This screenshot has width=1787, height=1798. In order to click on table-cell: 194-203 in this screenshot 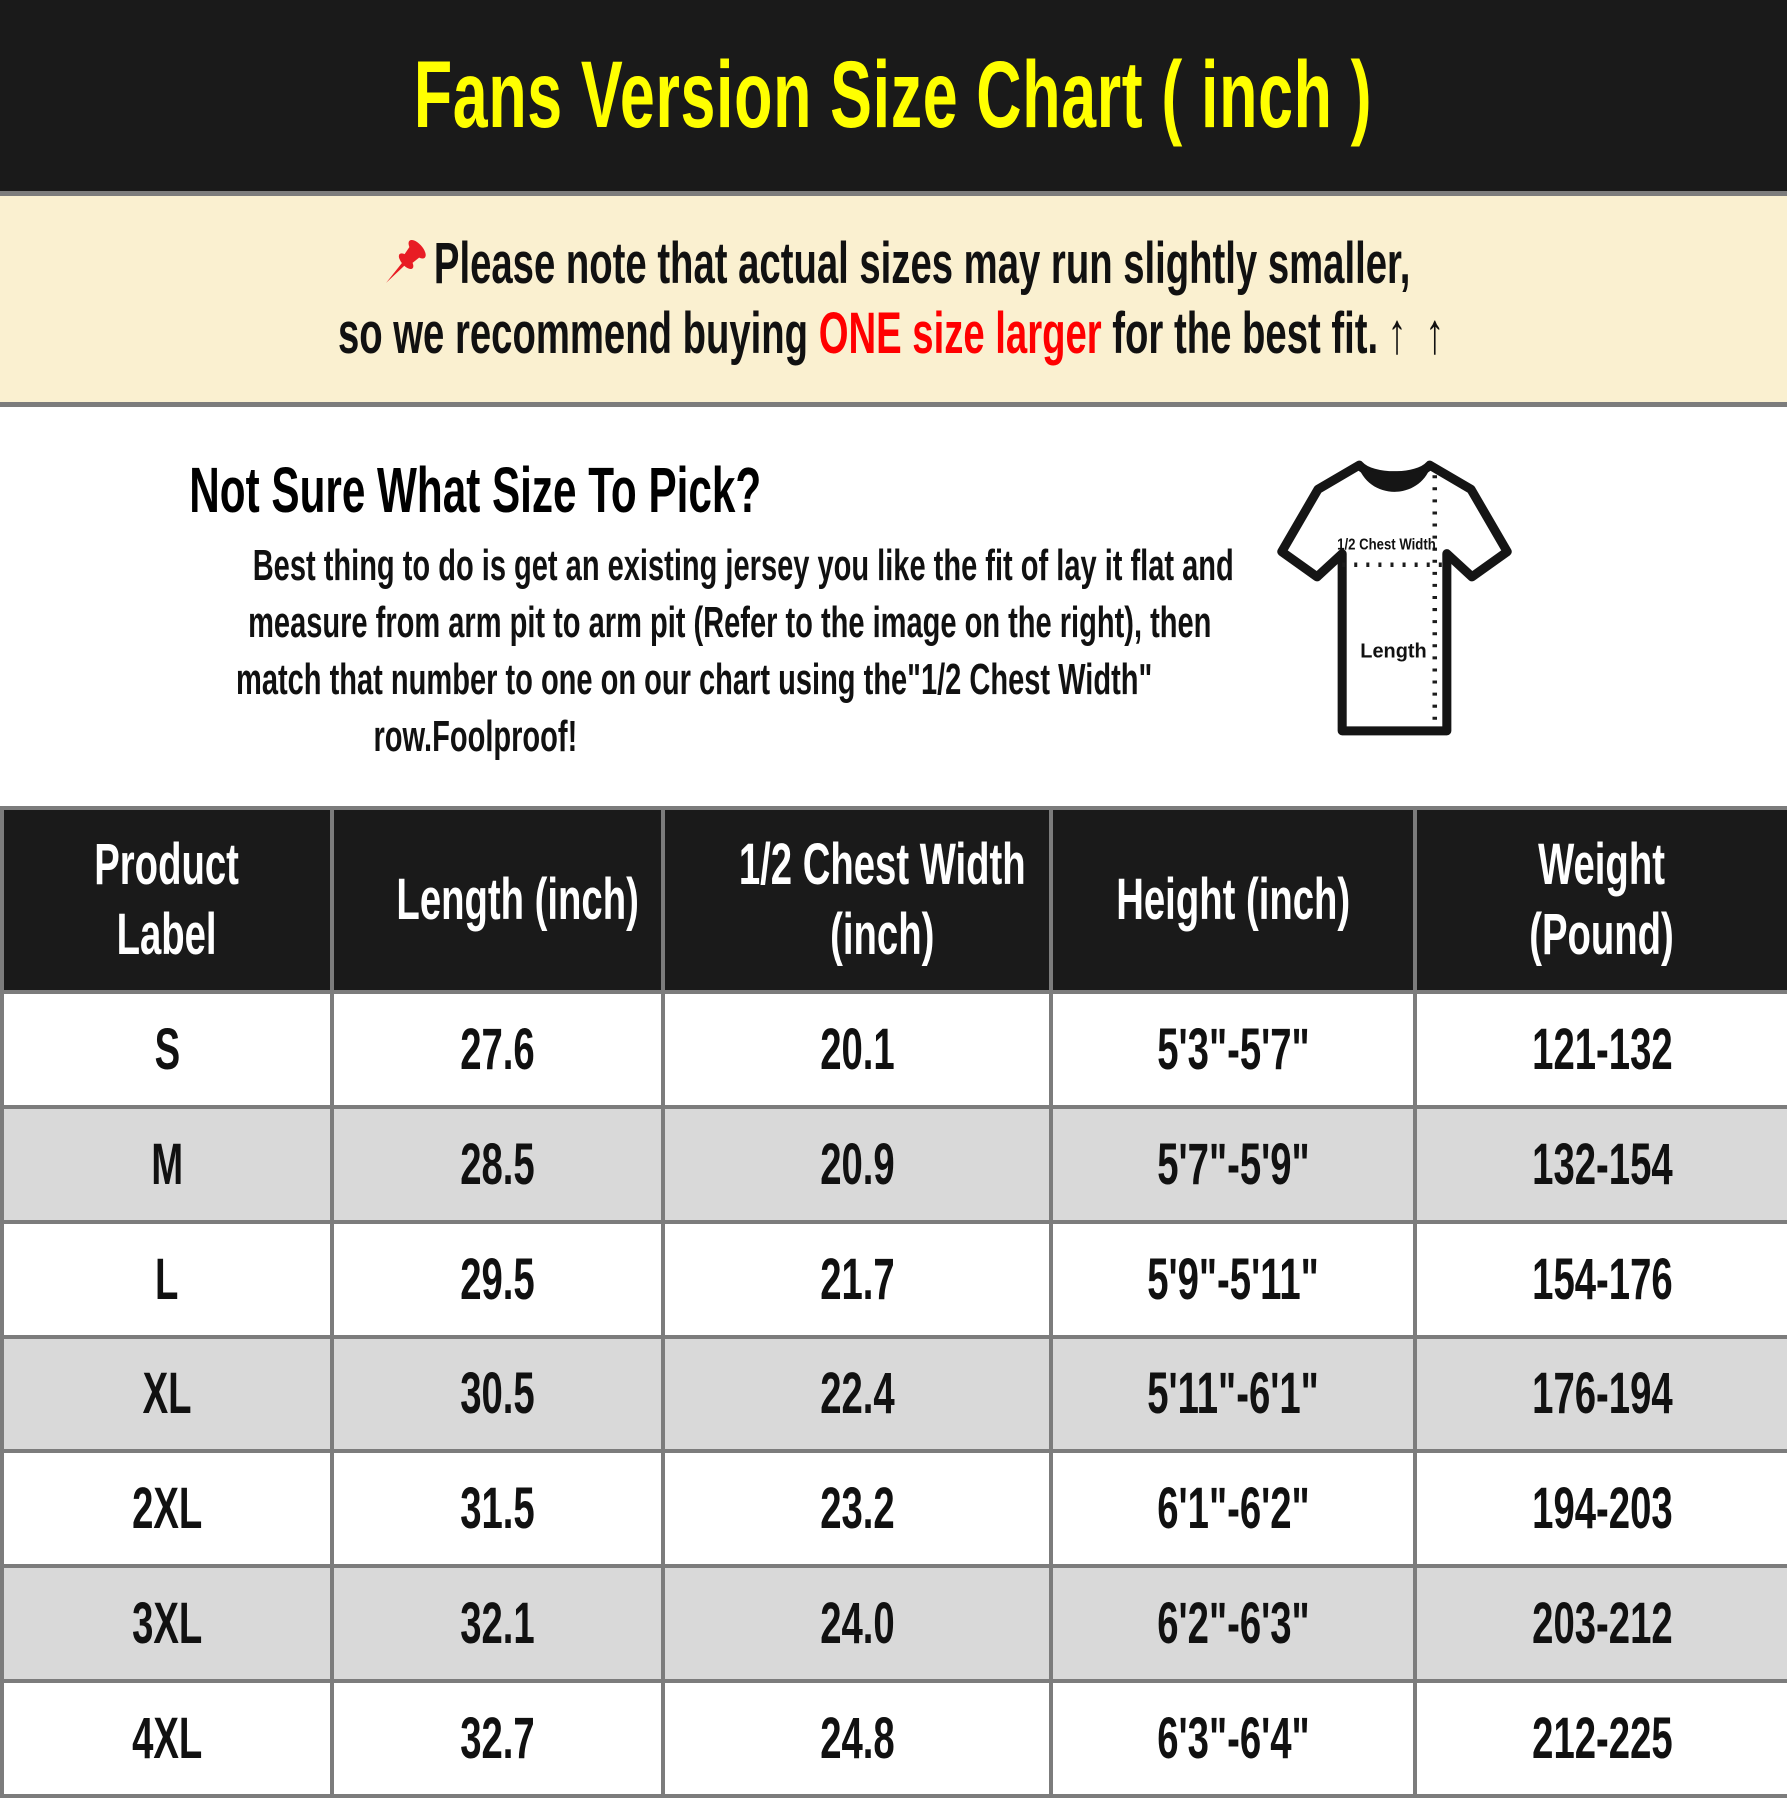, I will do `click(1600, 1509)`.